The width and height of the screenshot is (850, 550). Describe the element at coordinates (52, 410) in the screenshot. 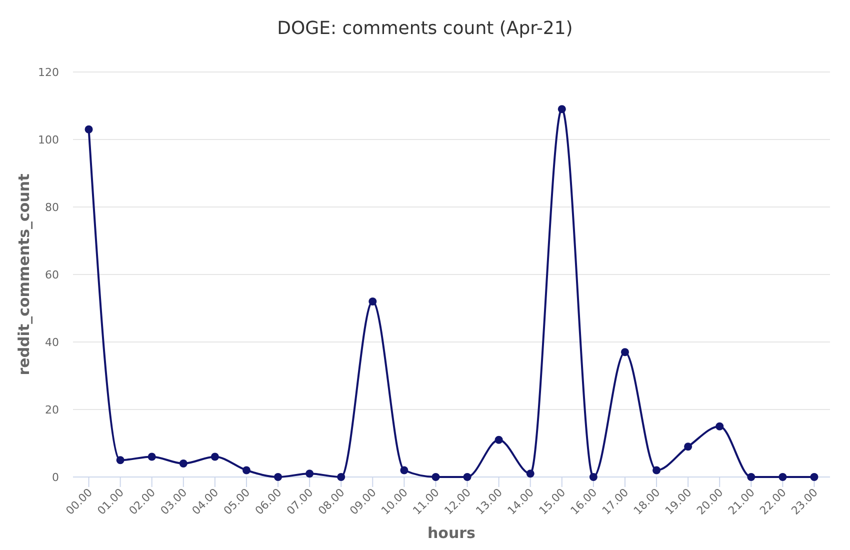

I see `y-tick-label: 20` at that location.